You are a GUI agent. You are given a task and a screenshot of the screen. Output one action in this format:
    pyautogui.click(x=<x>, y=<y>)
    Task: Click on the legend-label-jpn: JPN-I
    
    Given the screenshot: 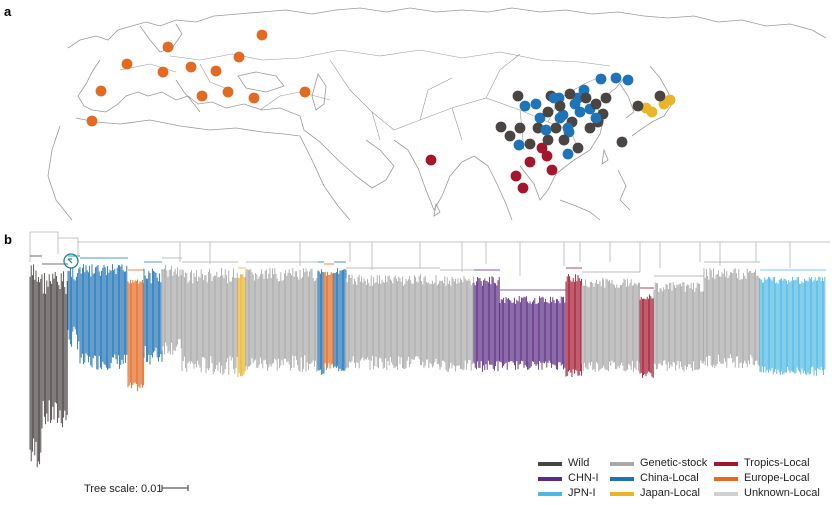 What is the action you would take?
    pyautogui.click(x=582, y=493)
    